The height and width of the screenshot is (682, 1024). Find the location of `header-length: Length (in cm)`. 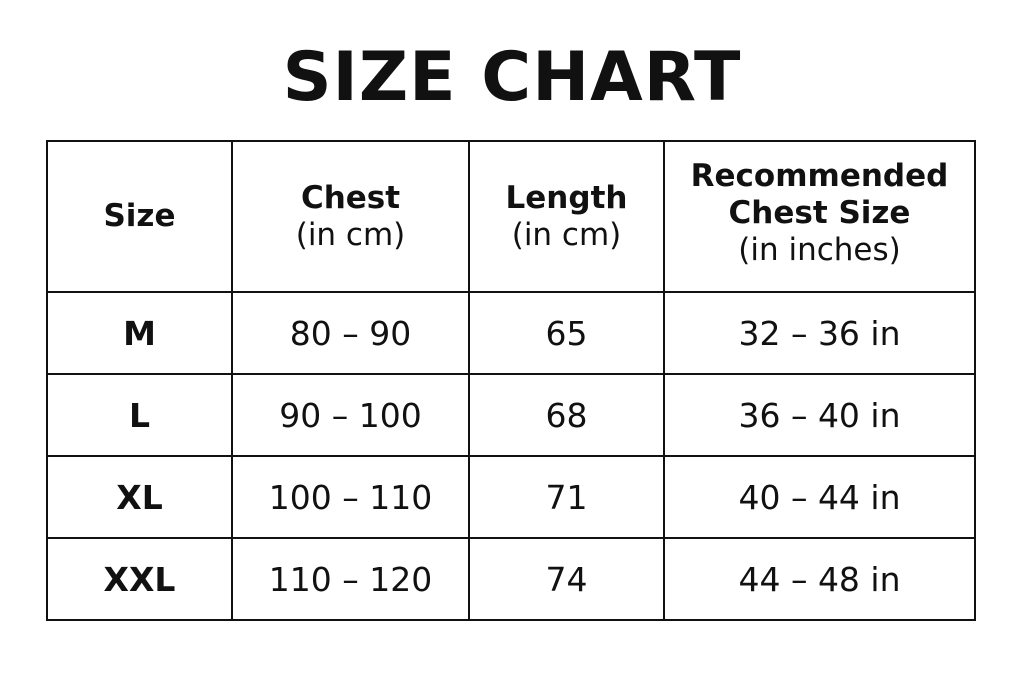

header-length: Length (in cm) is located at coordinates (566, 216).